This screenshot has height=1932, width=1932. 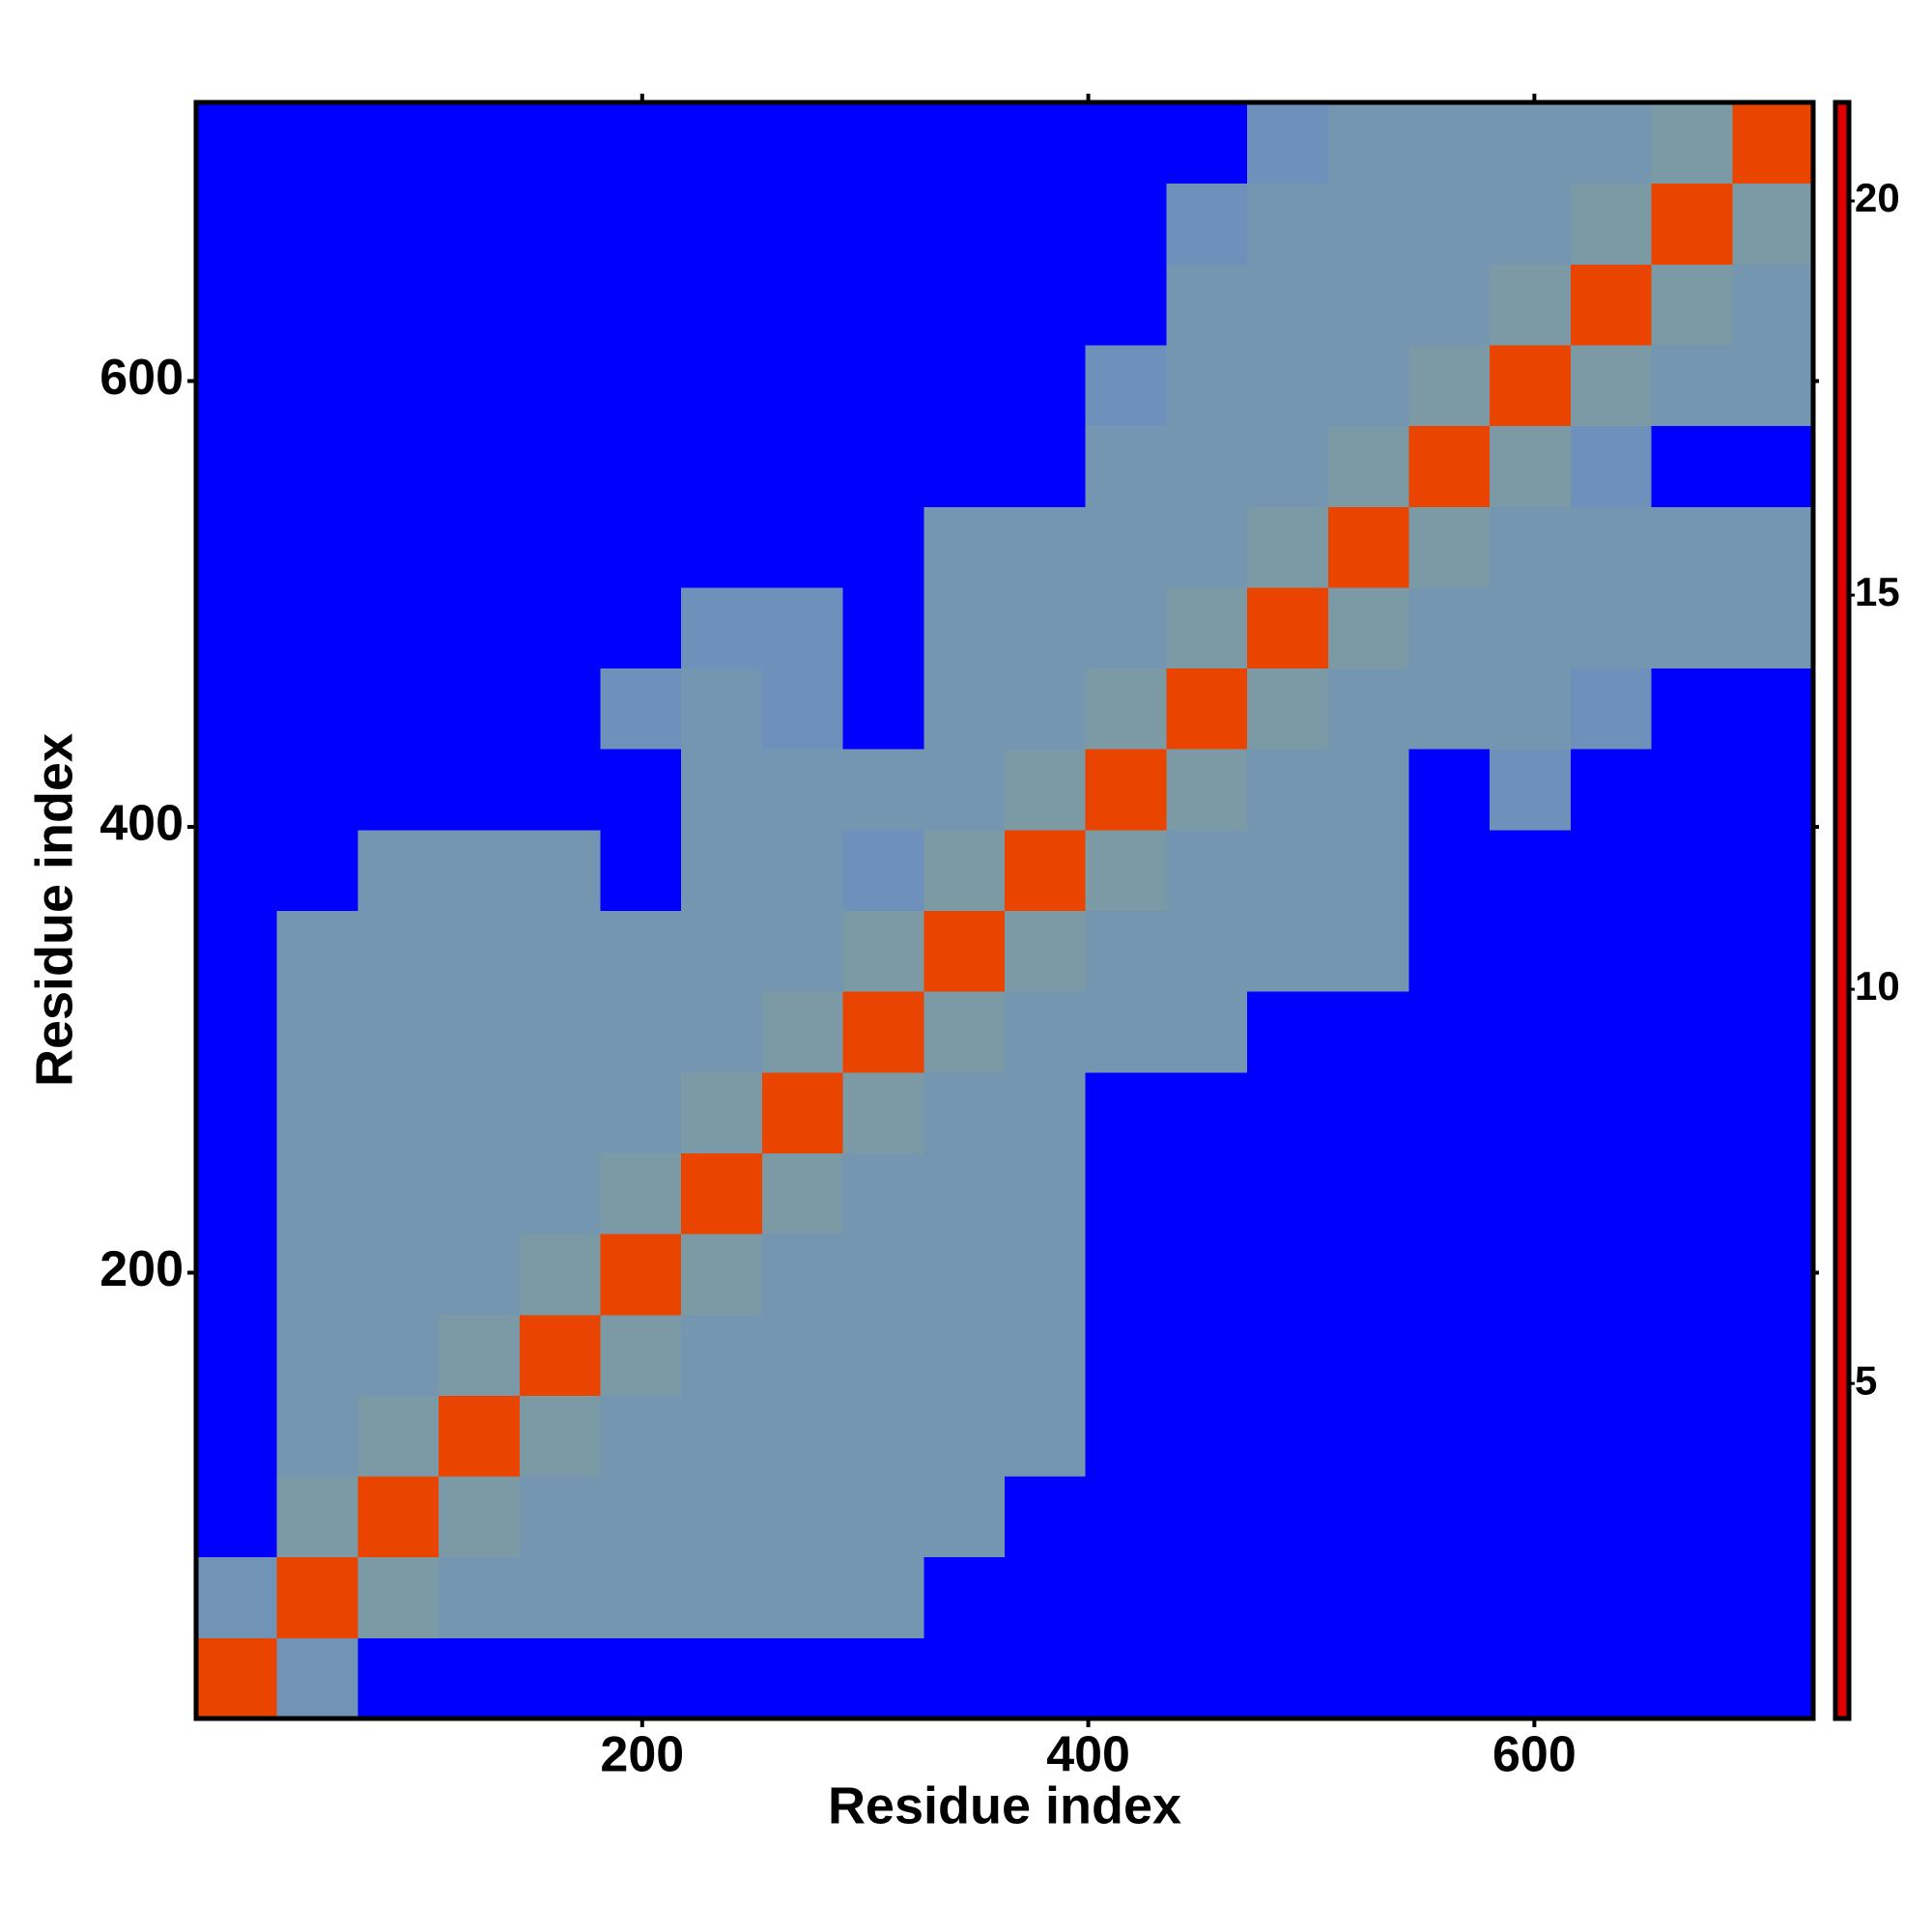 What do you see at coordinates (1866, 1380) in the screenshot?
I see `colorbar-tick-label: 5` at bounding box center [1866, 1380].